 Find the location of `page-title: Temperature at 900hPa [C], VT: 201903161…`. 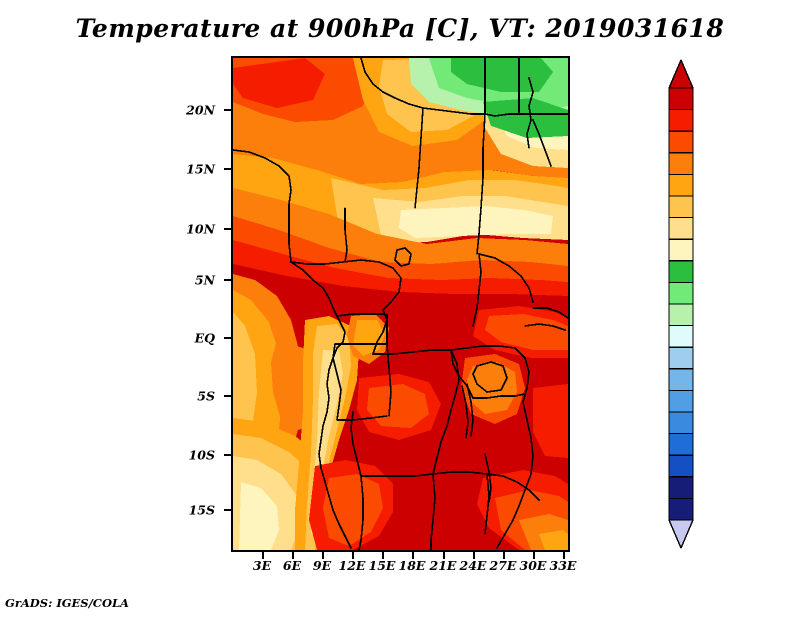

page-title: Temperature at 900hPa [C], VT: 201903161… is located at coordinates (400, 28).